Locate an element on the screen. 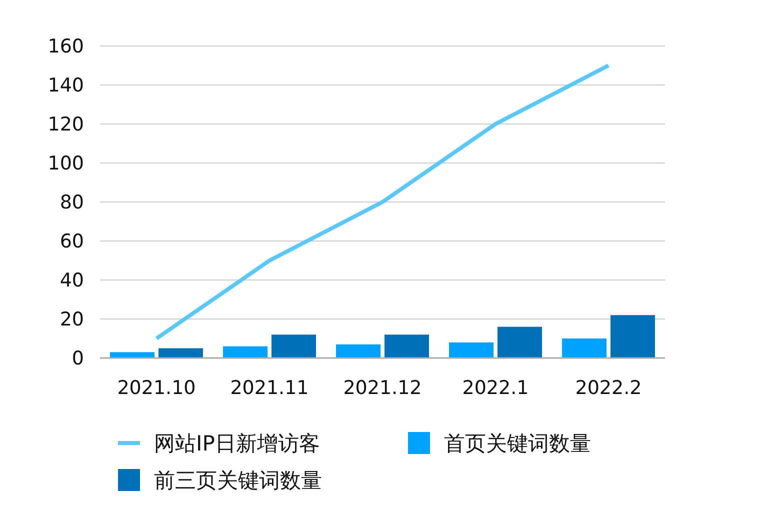 This screenshot has height=512, width=757. x-tick-label: 2022.2 is located at coordinates (608, 388).